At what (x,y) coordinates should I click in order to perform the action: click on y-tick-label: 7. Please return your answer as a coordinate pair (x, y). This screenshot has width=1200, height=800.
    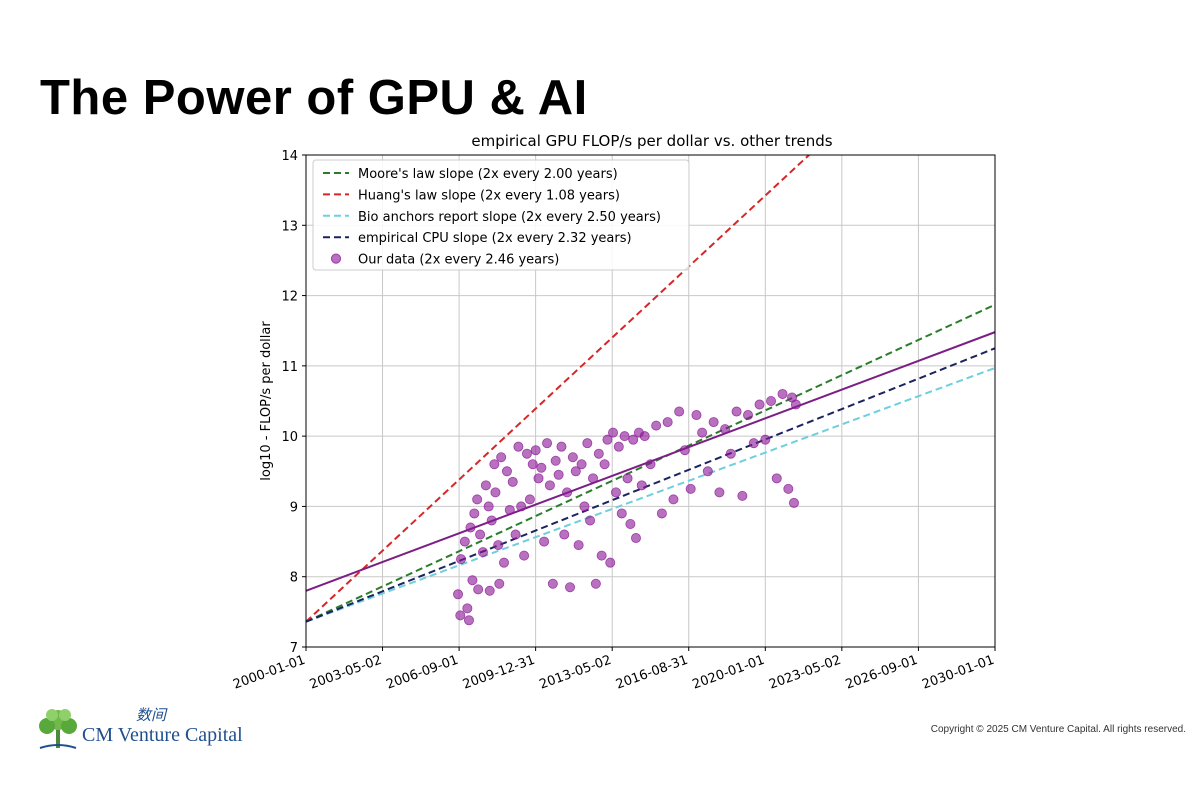
    Looking at the image, I should click on (294, 648).